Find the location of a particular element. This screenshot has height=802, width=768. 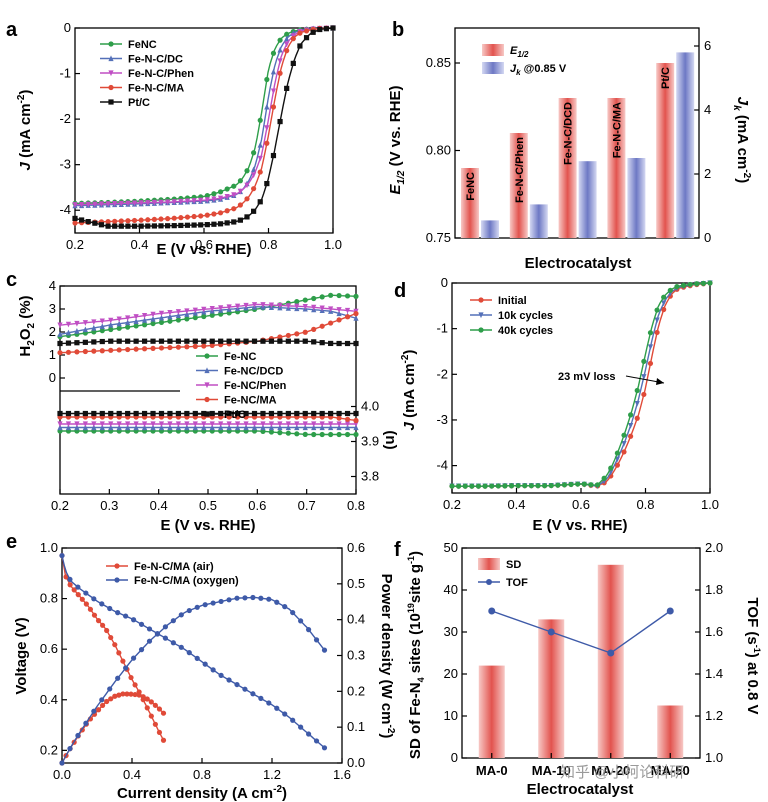

panel-d-ylabel-unit: (mA cm is located at coordinates (409, 392).